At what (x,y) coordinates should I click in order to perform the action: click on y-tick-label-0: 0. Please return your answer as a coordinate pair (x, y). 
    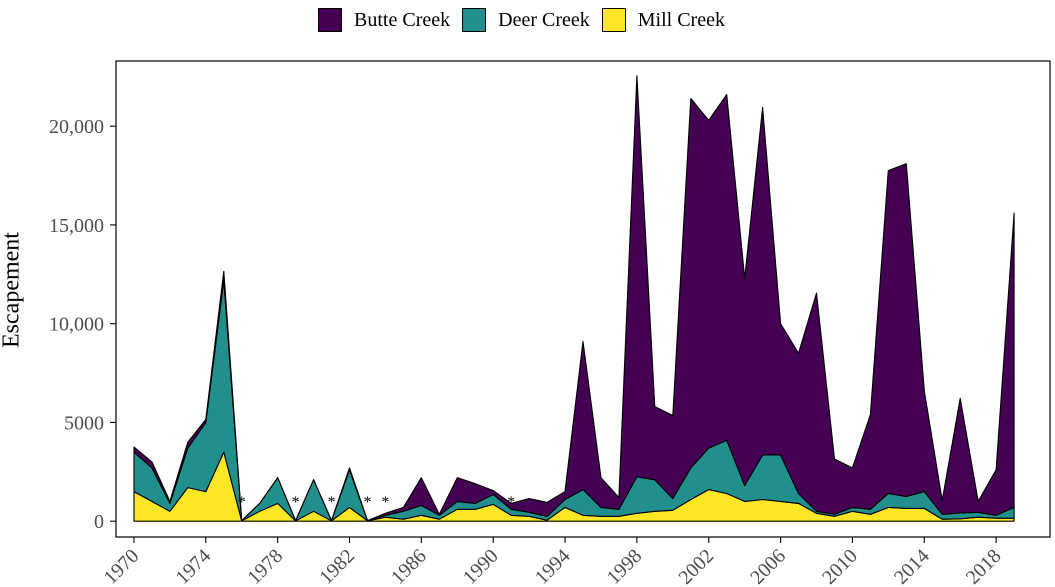
    Looking at the image, I should click on (99, 522).